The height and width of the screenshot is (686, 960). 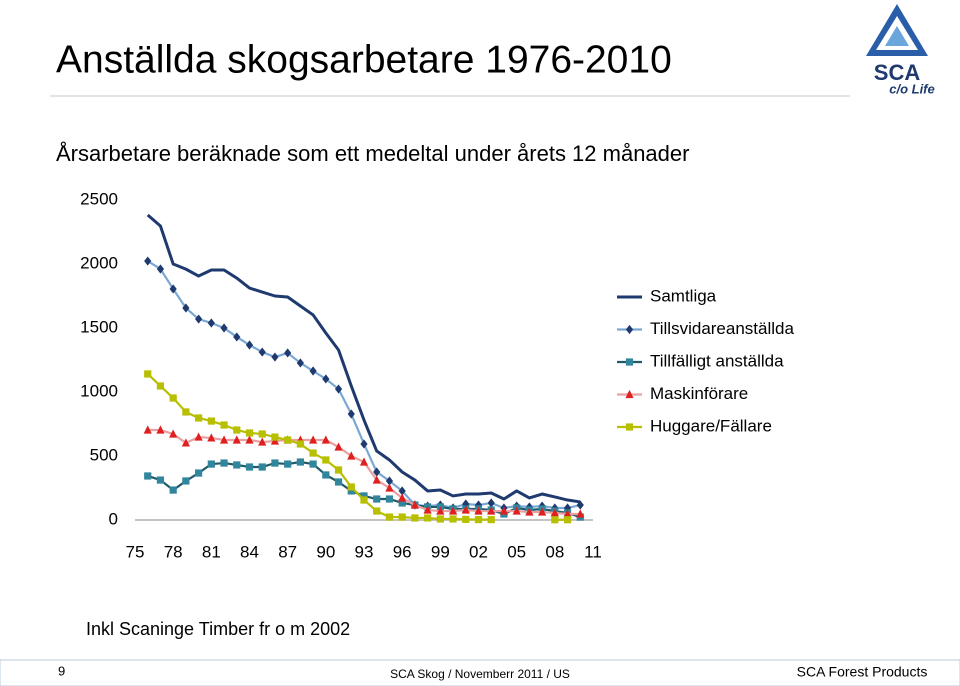 What do you see at coordinates (711, 425) in the screenshot?
I see `legend-label: Huggare/Fällare` at bounding box center [711, 425].